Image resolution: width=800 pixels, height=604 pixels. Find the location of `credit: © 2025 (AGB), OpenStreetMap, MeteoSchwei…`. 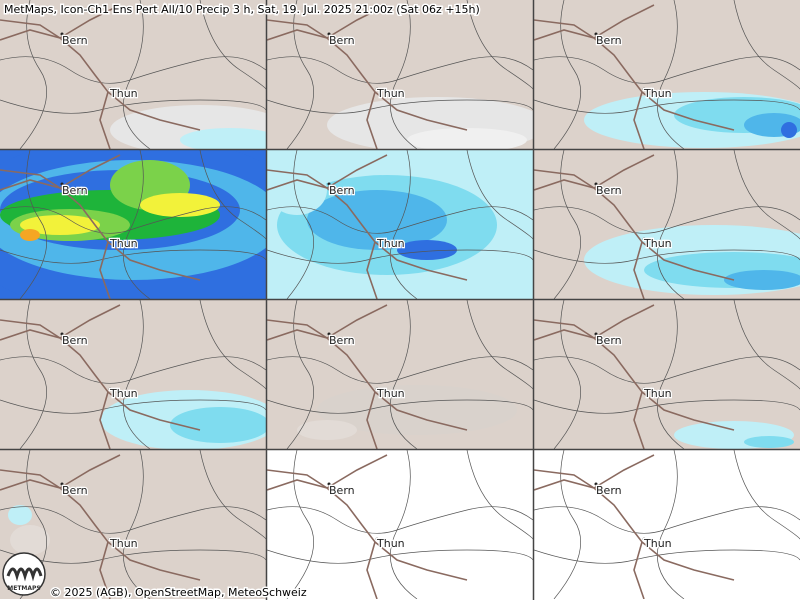

credit: © 2025 (AGB), OpenStreetMap, MeteoSchwei… is located at coordinates (178, 592).